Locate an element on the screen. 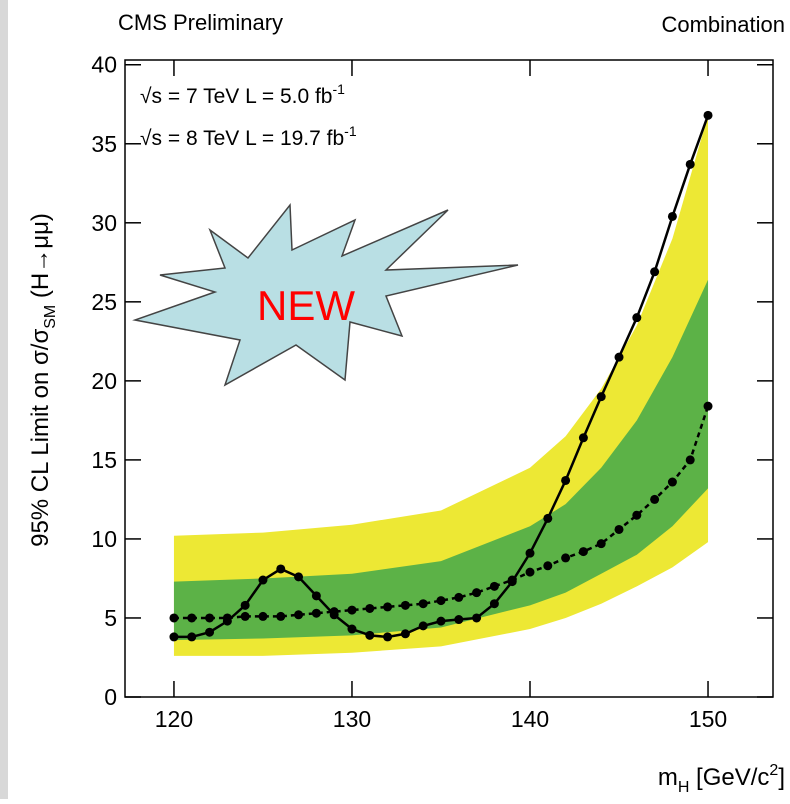  badge-text: NEW is located at coordinates (306, 305).